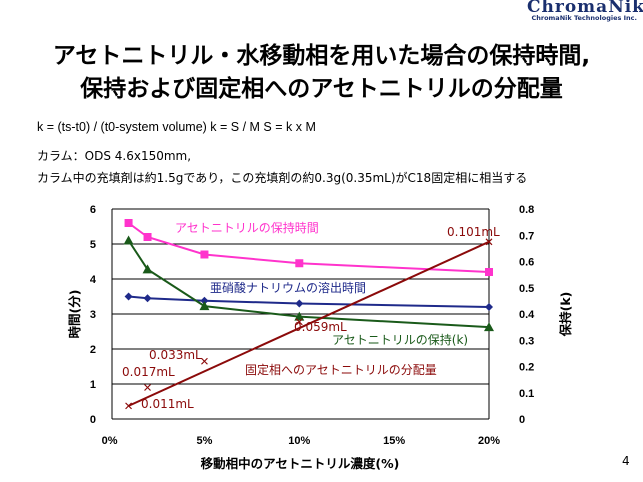 The image size is (643, 482). I want to click on right-tick-6: 0.6, so click(526, 263).